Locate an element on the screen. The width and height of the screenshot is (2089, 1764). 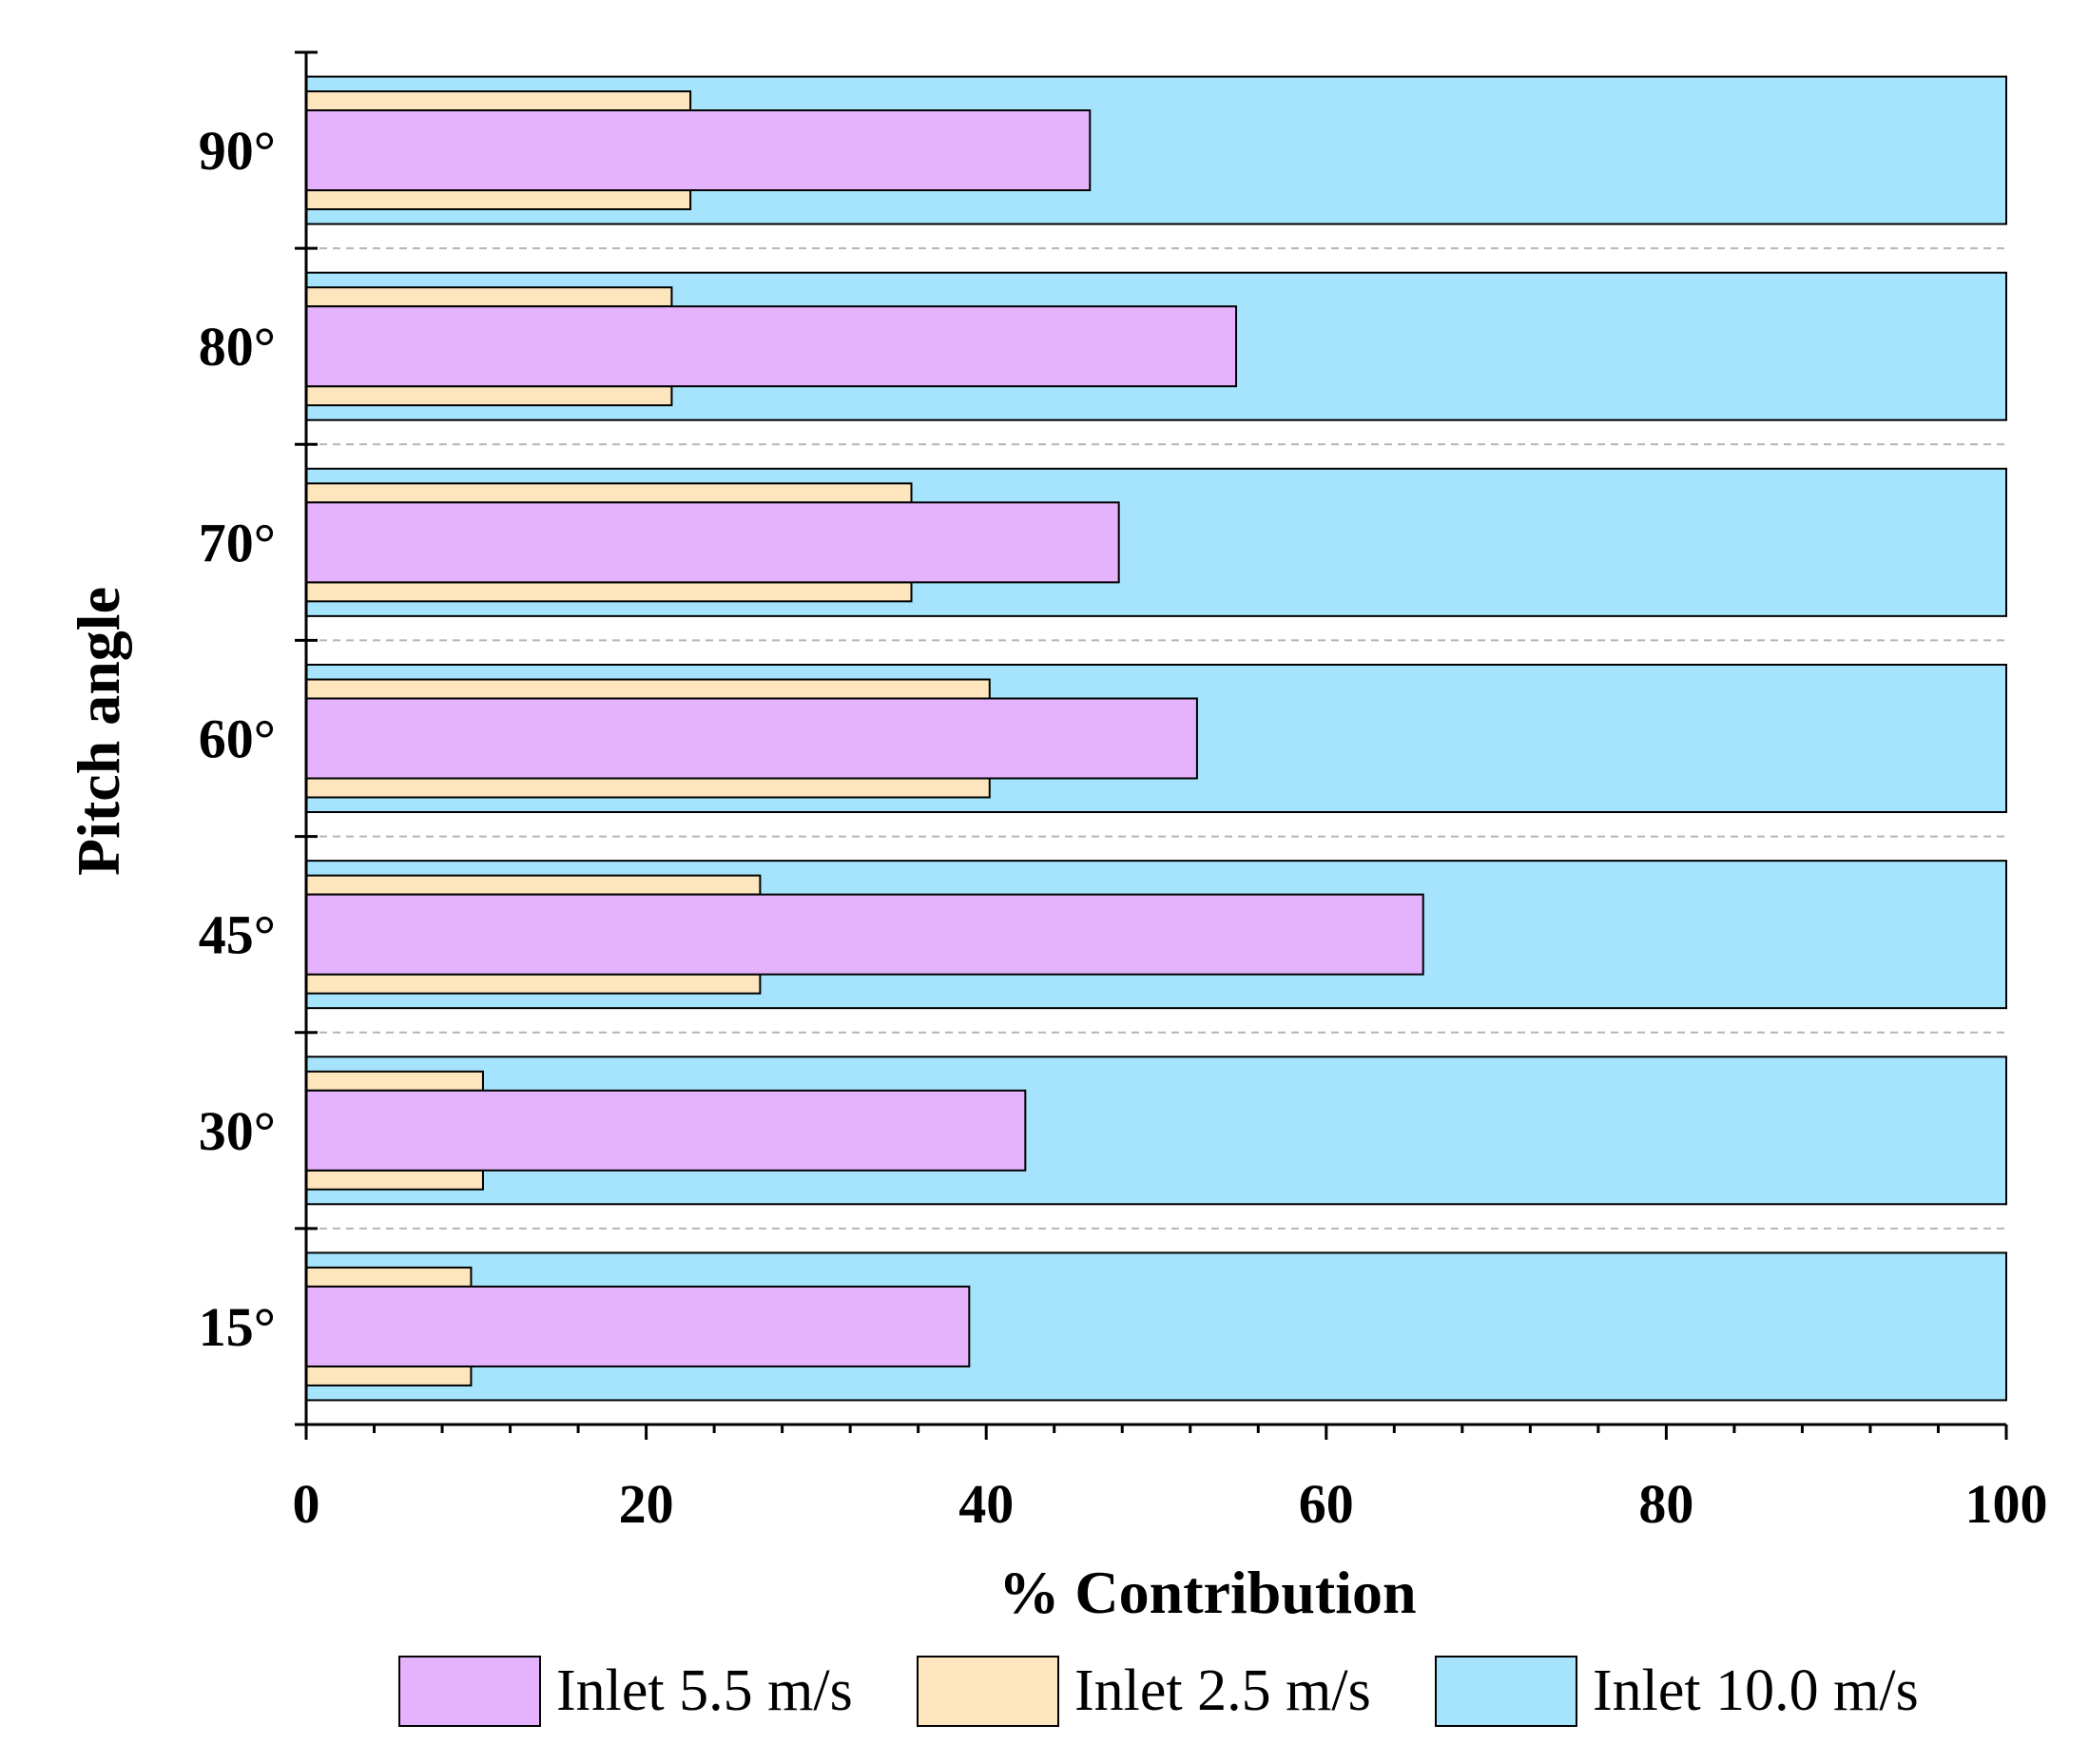
y-axis-title: Pitch angle is located at coordinates (98, 731).